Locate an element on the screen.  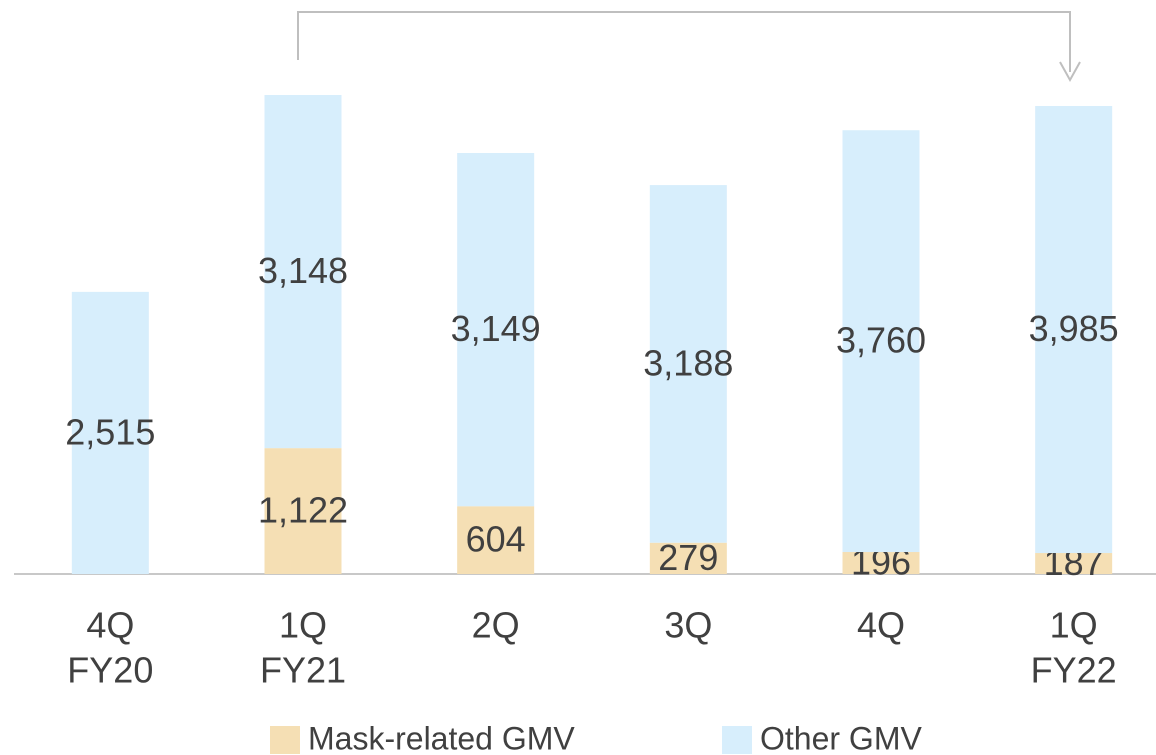
x-tick-label: FY21 is located at coordinates (303, 670).